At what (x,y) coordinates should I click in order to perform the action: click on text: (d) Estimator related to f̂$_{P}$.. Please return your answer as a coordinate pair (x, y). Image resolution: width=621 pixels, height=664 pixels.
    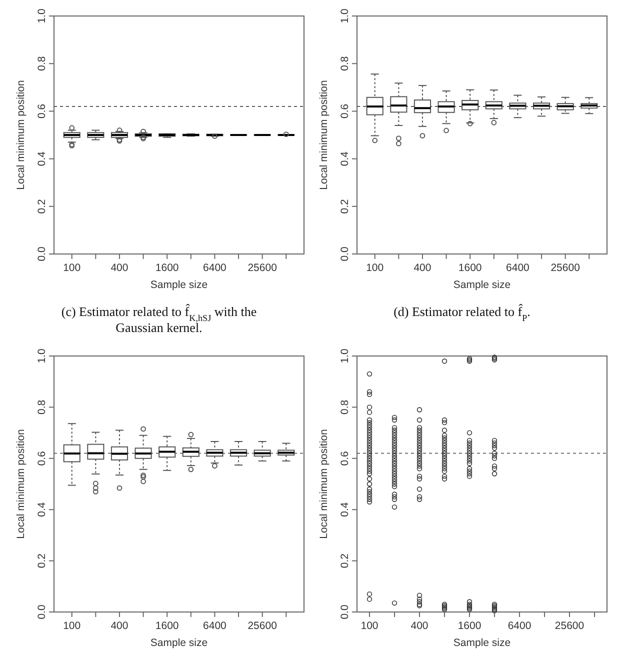
    Looking at the image, I should click on (462, 312).